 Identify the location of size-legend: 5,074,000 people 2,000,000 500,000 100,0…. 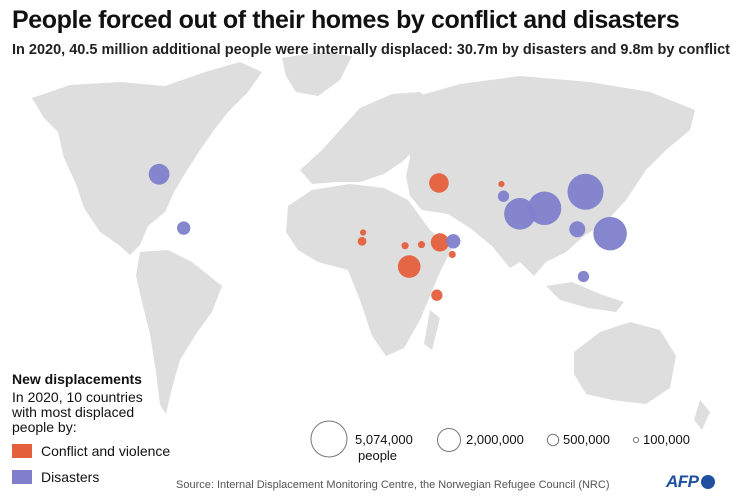
(520, 441).